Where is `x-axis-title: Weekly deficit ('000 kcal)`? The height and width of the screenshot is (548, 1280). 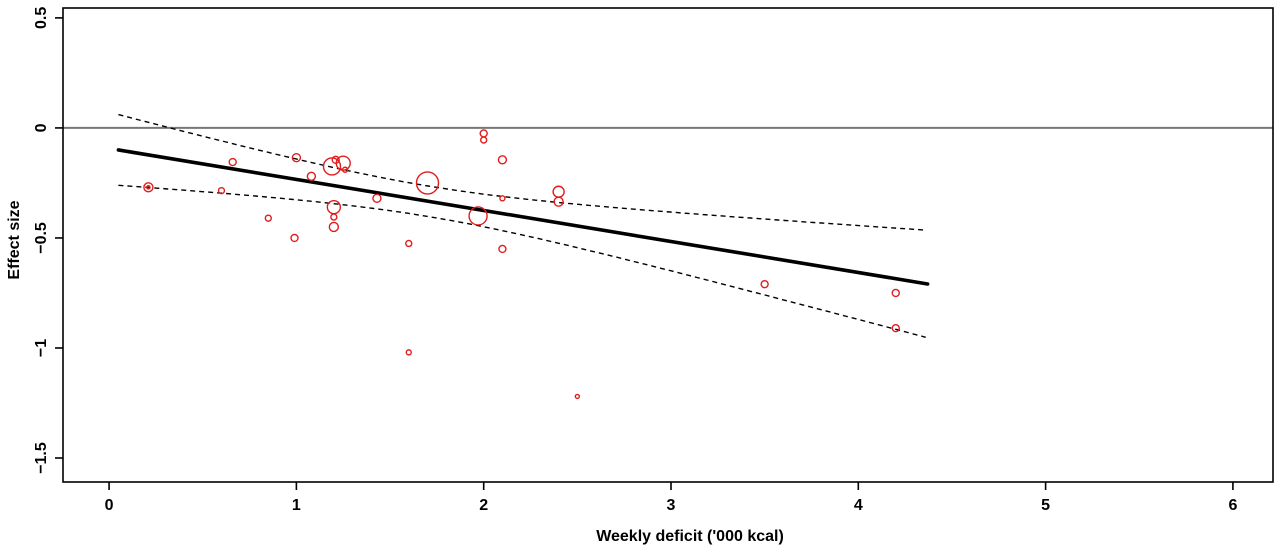
x-axis-title: Weekly deficit ('000 kcal) is located at coordinates (690, 536).